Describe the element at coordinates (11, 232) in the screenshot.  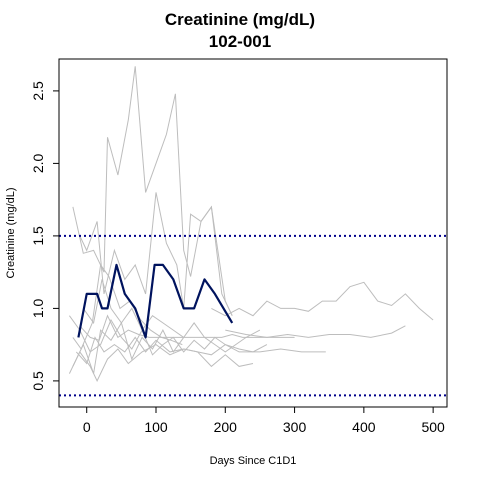
I see `y-axis-label: Creatinine (mg/dL)` at that location.